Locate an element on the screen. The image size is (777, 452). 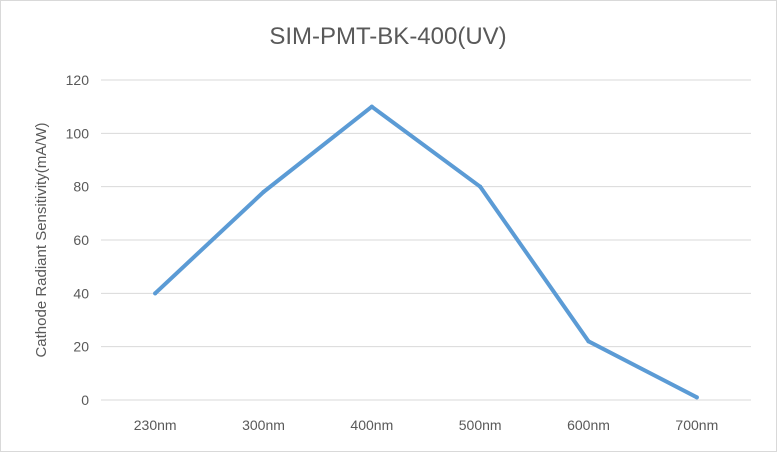
x-tick-label-3: 500nm is located at coordinates (480, 425).